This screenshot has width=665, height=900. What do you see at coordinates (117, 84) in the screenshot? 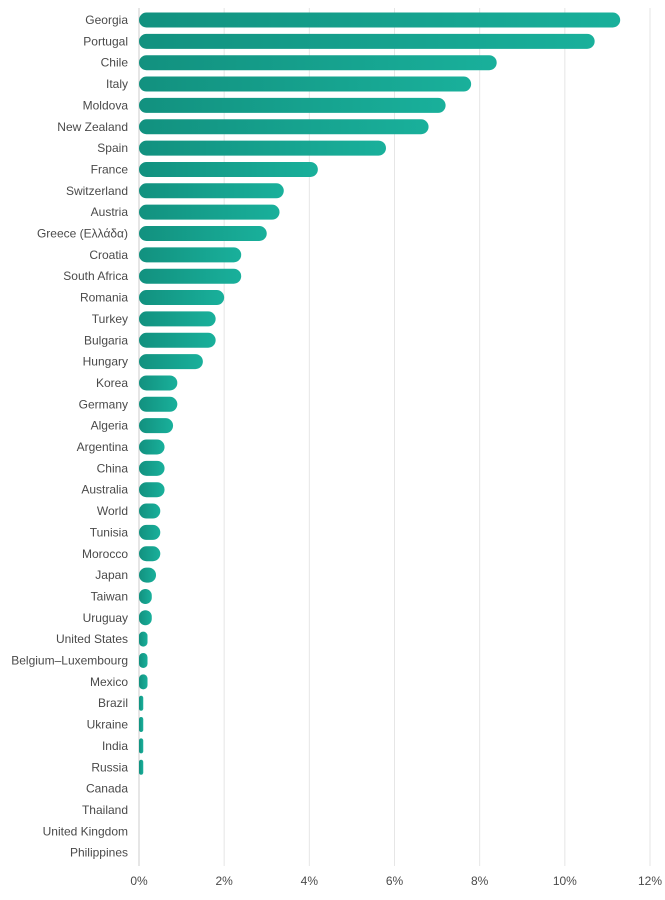
I see `category-label: Italy` at bounding box center [117, 84].